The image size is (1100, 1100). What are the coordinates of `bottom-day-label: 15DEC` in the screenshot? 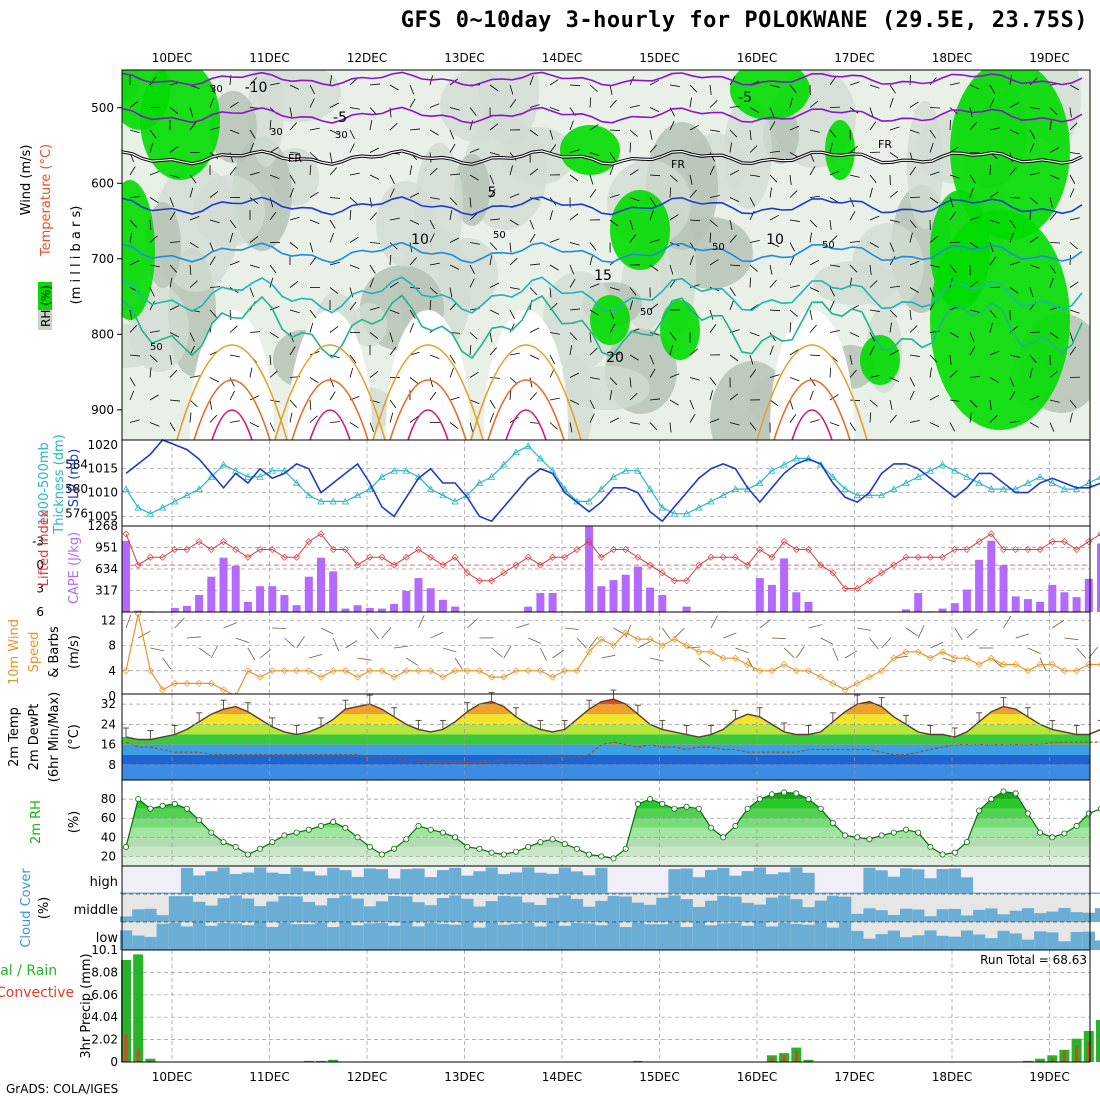 It's located at (659, 1077).